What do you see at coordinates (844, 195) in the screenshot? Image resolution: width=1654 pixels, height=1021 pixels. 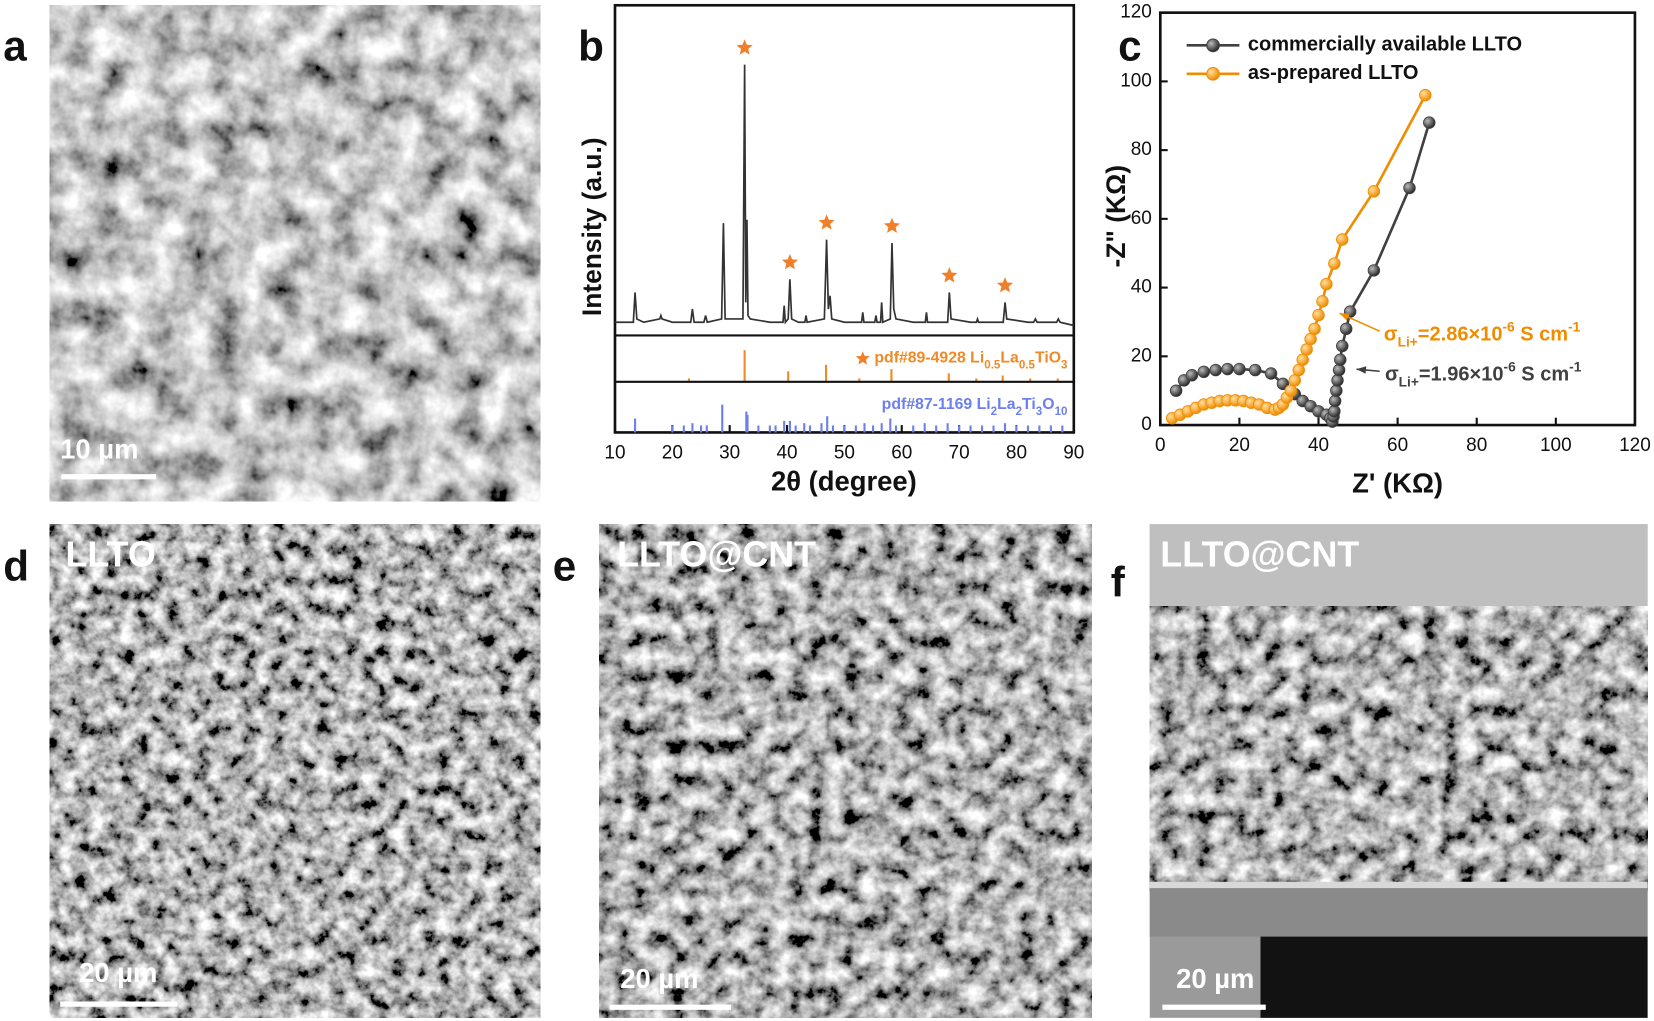 I see `series-line` at bounding box center [844, 195].